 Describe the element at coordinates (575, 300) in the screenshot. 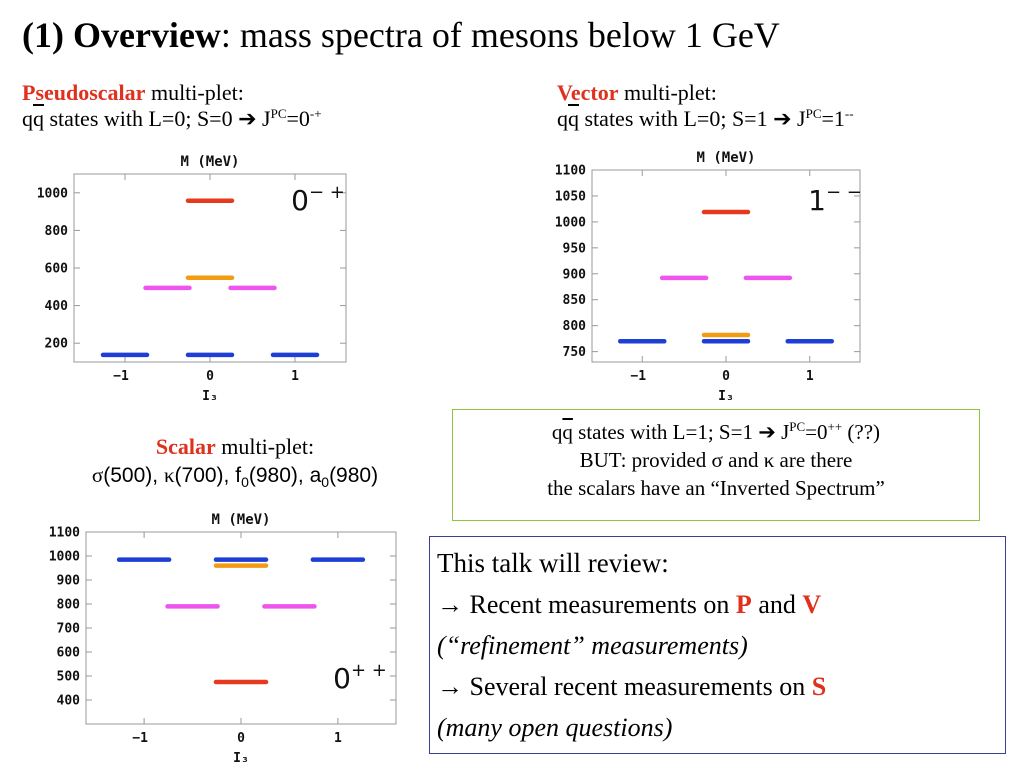

I see `y-tick-label: 850` at that location.